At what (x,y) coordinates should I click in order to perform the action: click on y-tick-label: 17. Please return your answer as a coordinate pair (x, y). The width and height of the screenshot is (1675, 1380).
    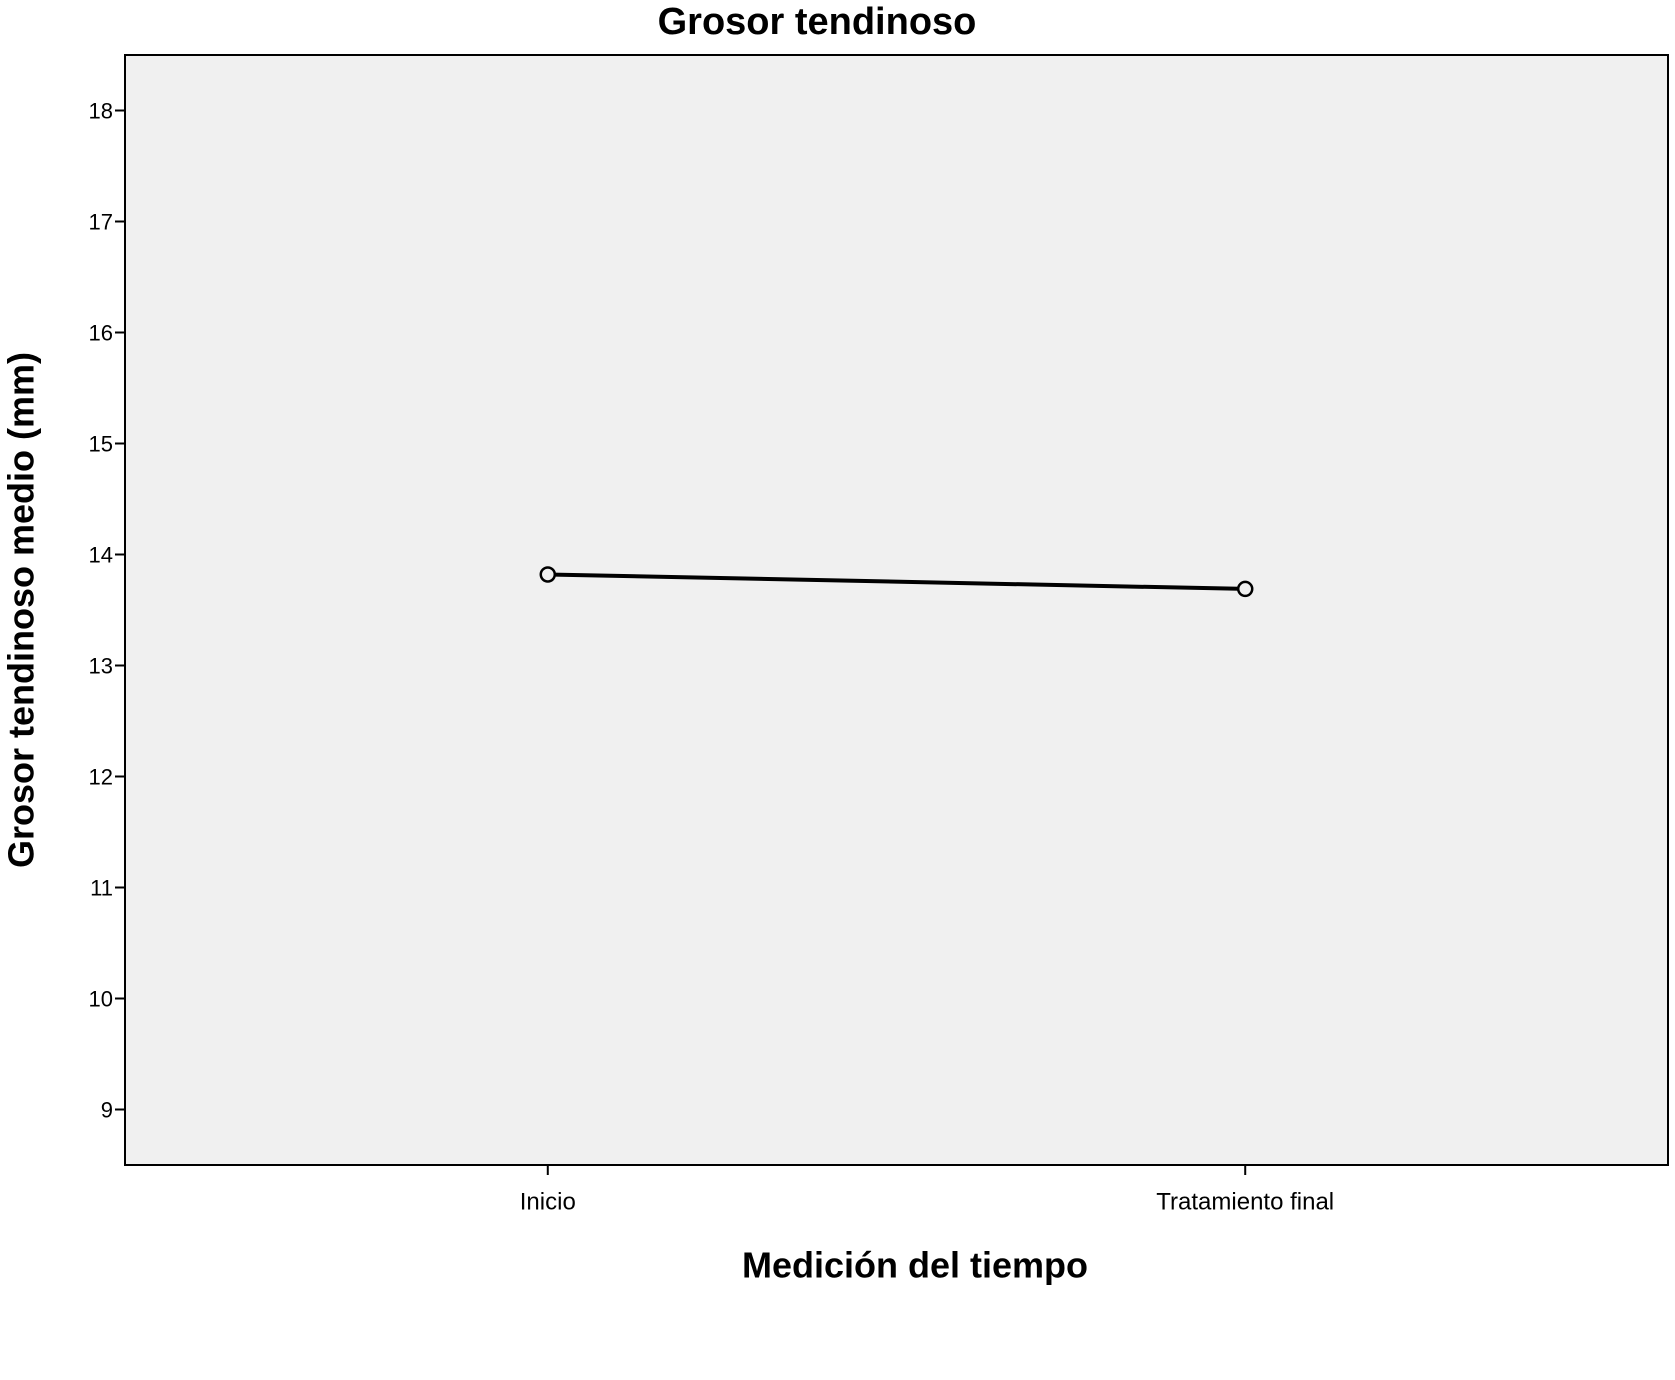
    Looking at the image, I should click on (101, 221).